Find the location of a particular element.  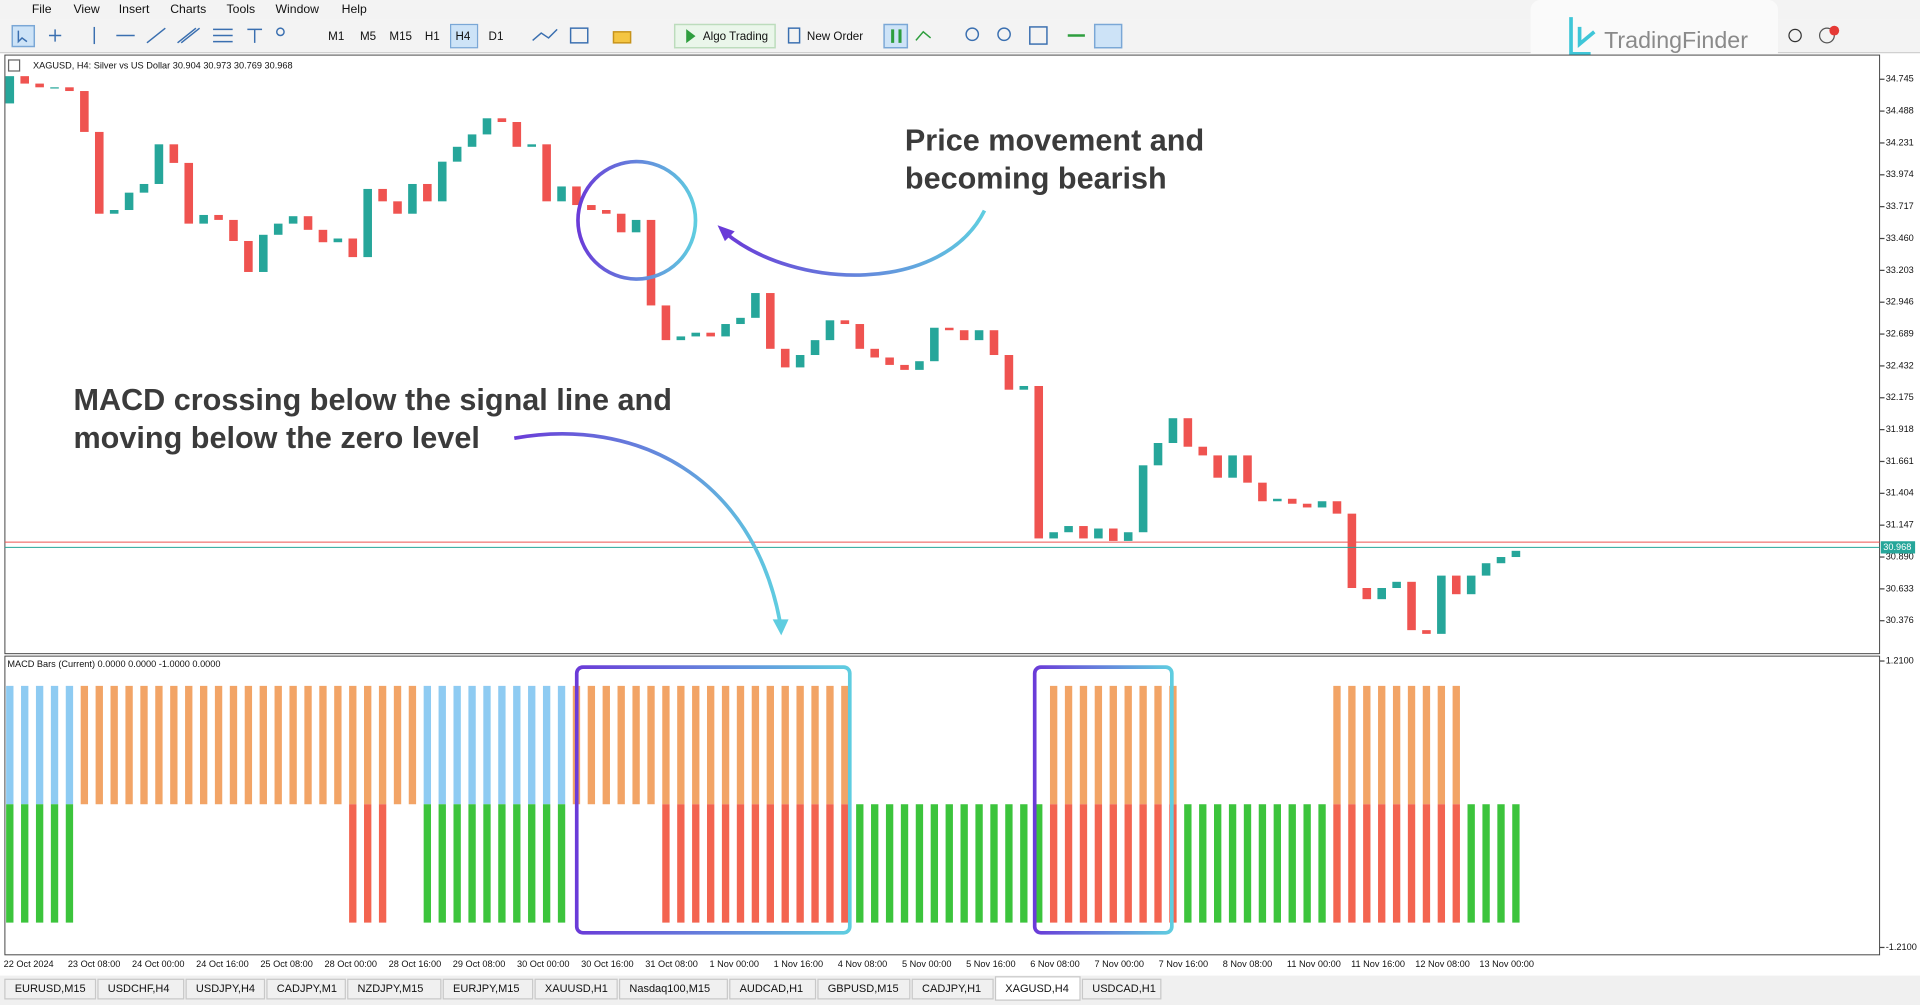

timeframe-button: H1 is located at coordinates (432, 36).